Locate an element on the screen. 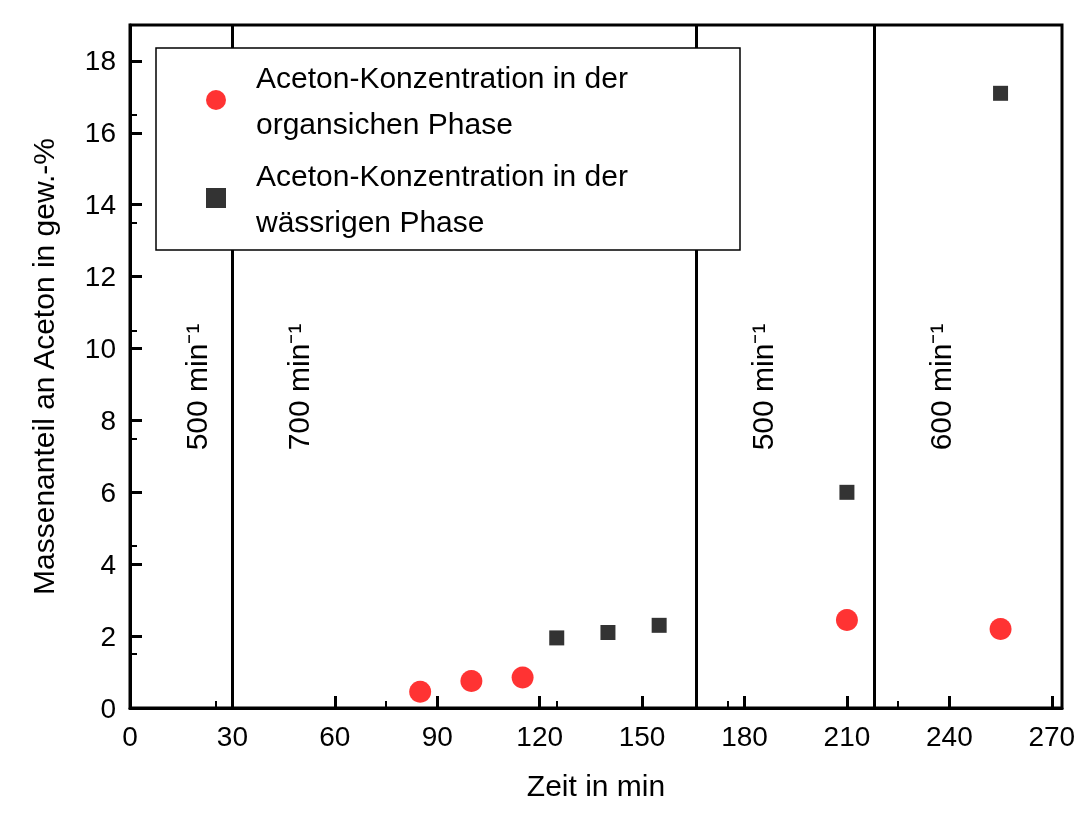  x-tick-label: 120 is located at coordinates (540, 736).